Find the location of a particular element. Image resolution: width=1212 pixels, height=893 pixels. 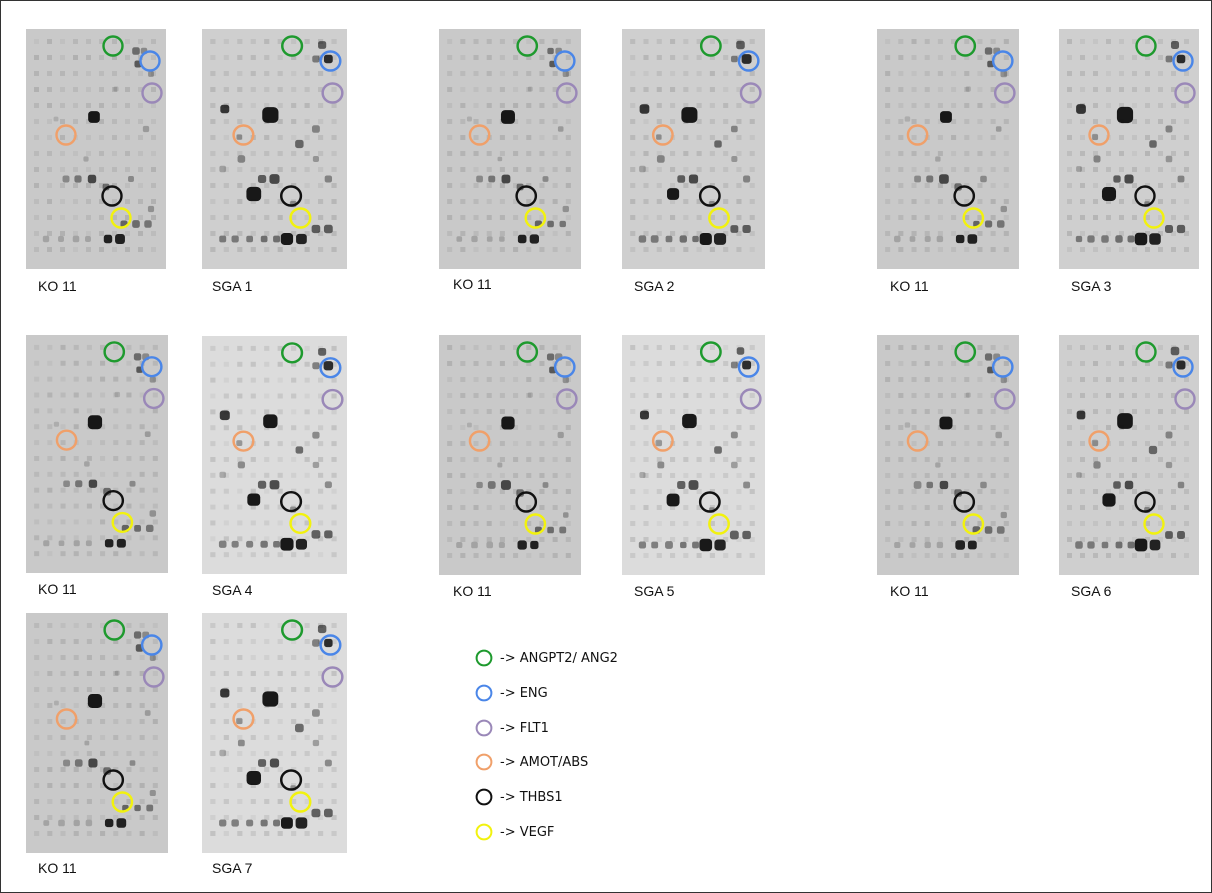

blot-membrane is located at coordinates (1129, 455).